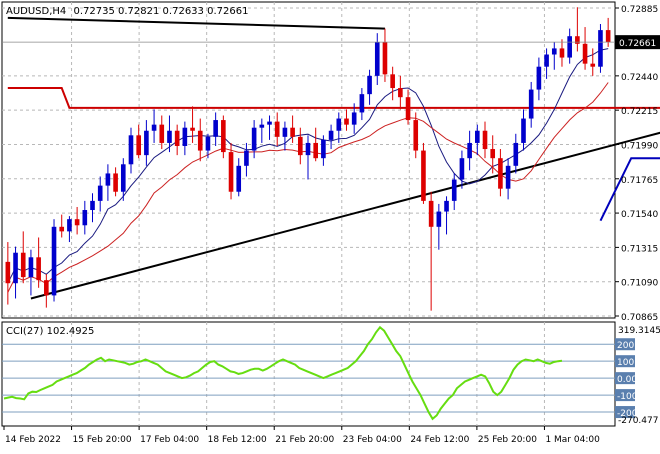 The width and height of the screenshot is (660, 454). I want to click on cci-level-label: 200, so click(625, 346).